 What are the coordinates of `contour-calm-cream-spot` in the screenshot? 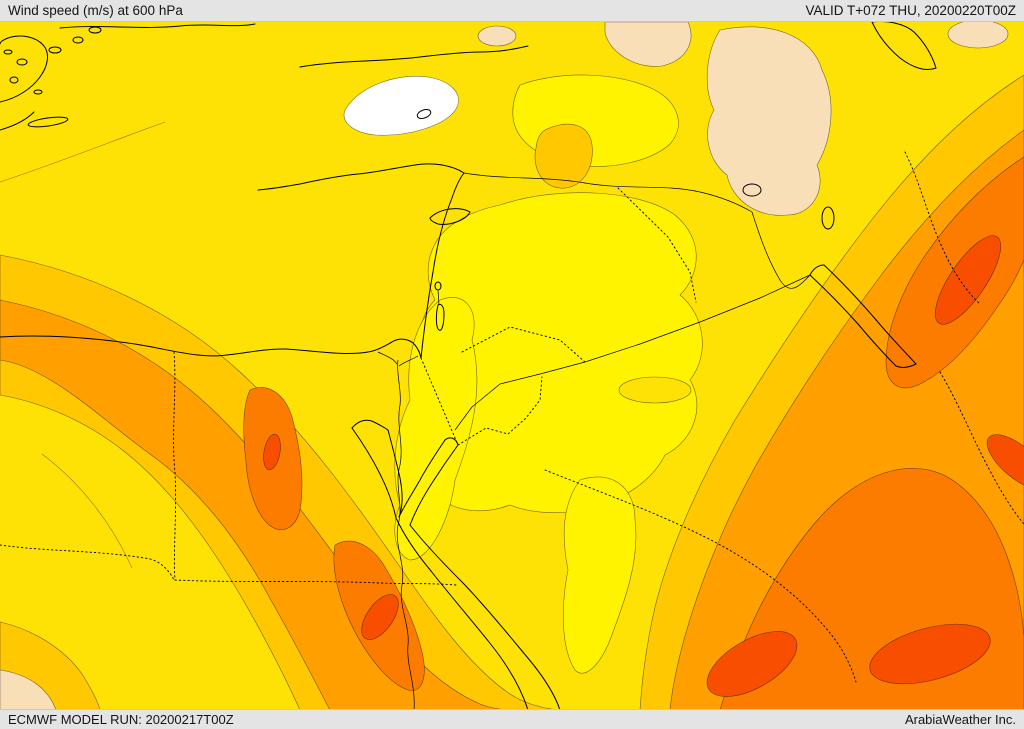 It's located at (497, 36).